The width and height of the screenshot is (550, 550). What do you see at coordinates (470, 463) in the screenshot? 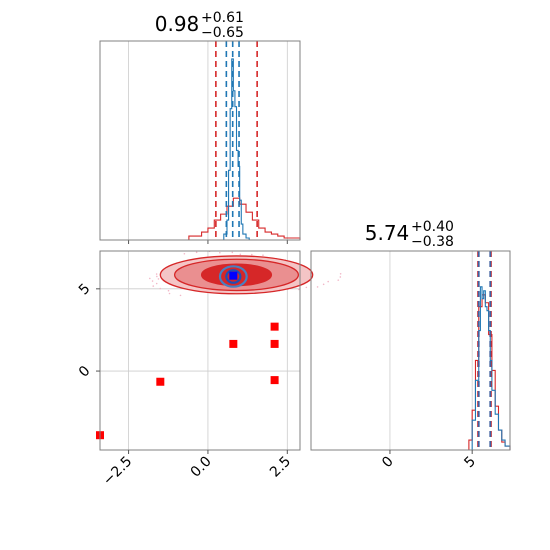
I see `x-tick-label: 5` at bounding box center [470, 463].